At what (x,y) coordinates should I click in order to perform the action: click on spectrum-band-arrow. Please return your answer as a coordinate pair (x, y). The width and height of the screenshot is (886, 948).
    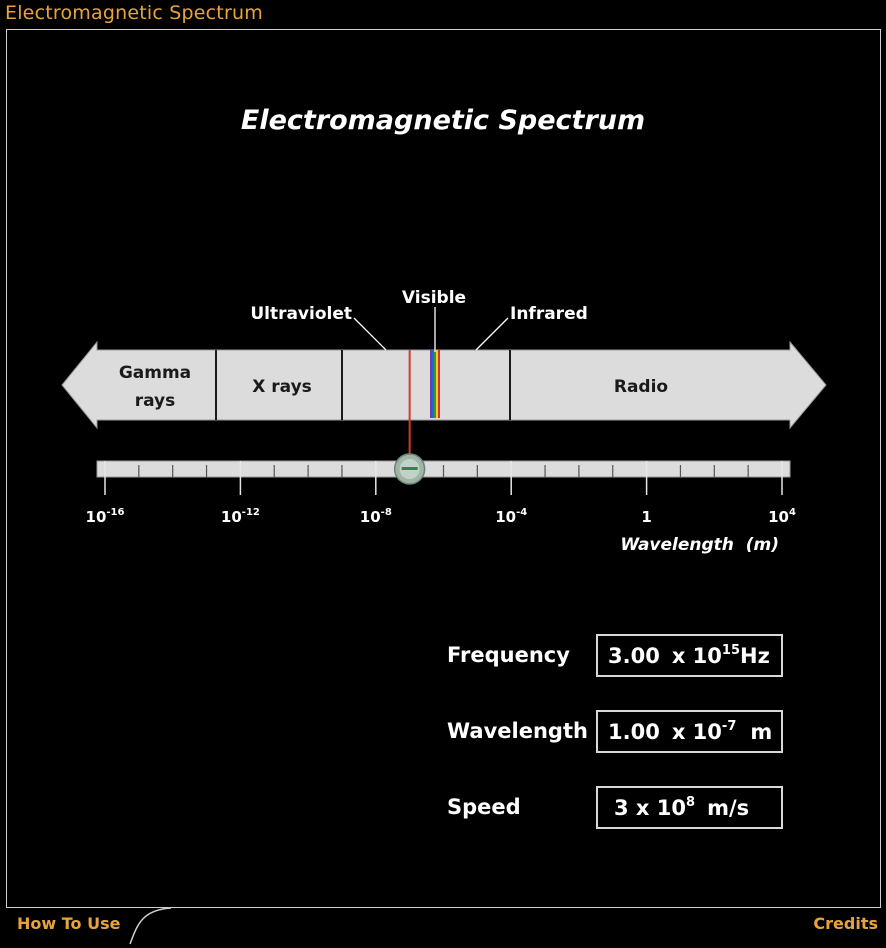
    Looking at the image, I should click on (444, 385).